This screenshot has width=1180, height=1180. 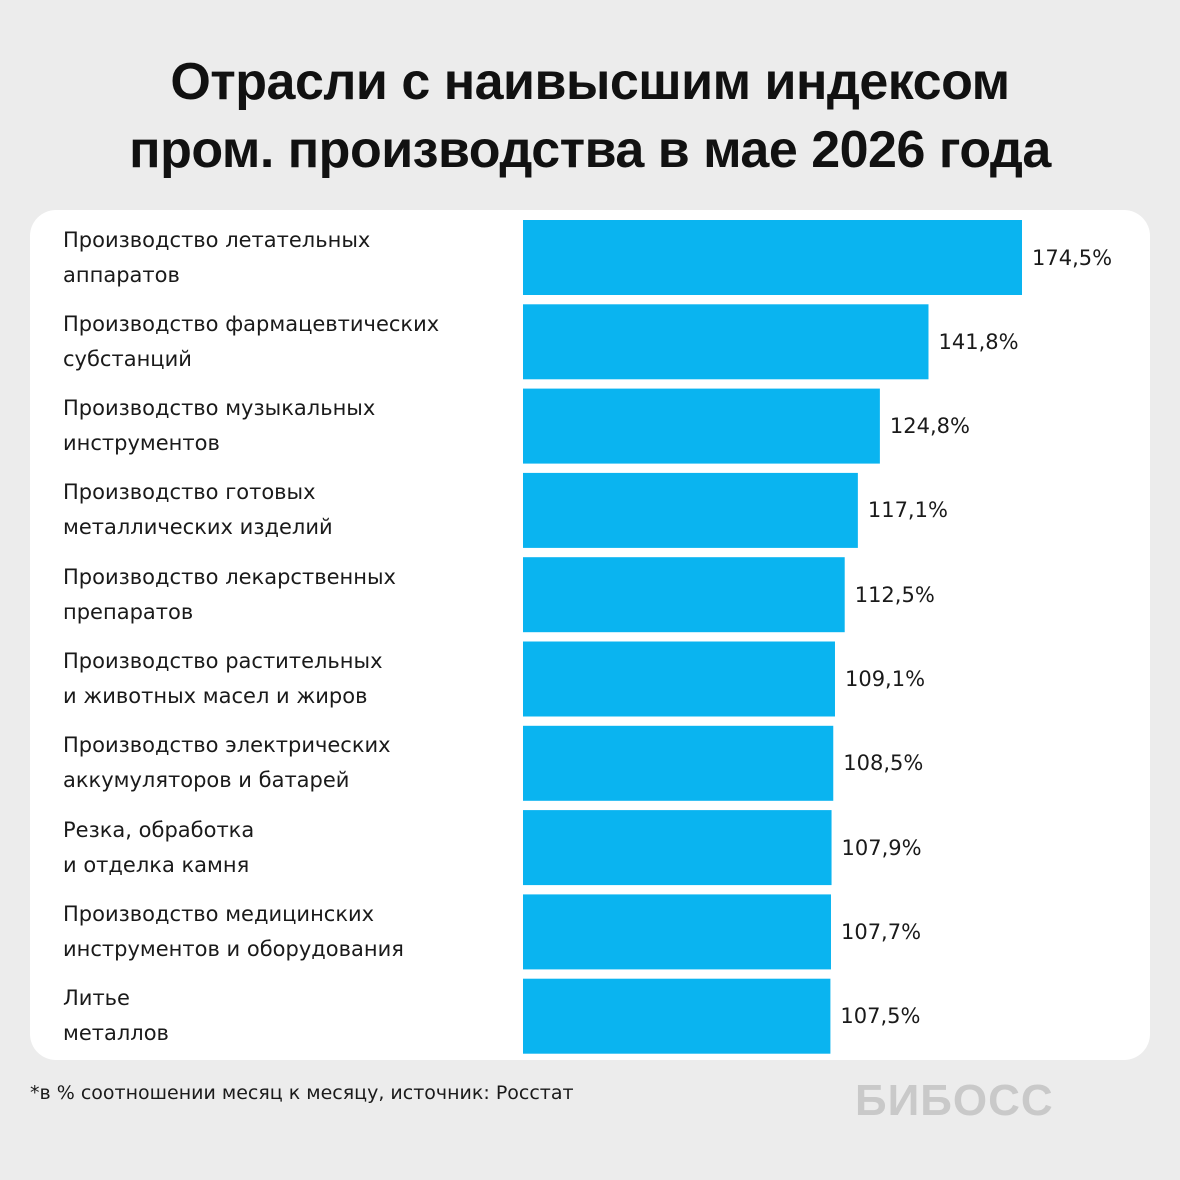 I want to click on value-label: 108,5%, so click(x=883, y=763).